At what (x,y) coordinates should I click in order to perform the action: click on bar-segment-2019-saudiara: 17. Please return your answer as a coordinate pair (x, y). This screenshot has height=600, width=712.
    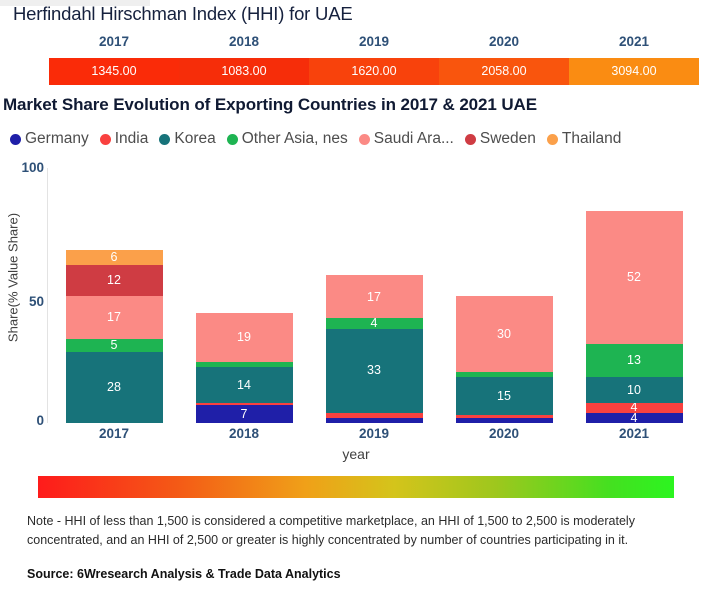
    Looking at the image, I should click on (374, 297).